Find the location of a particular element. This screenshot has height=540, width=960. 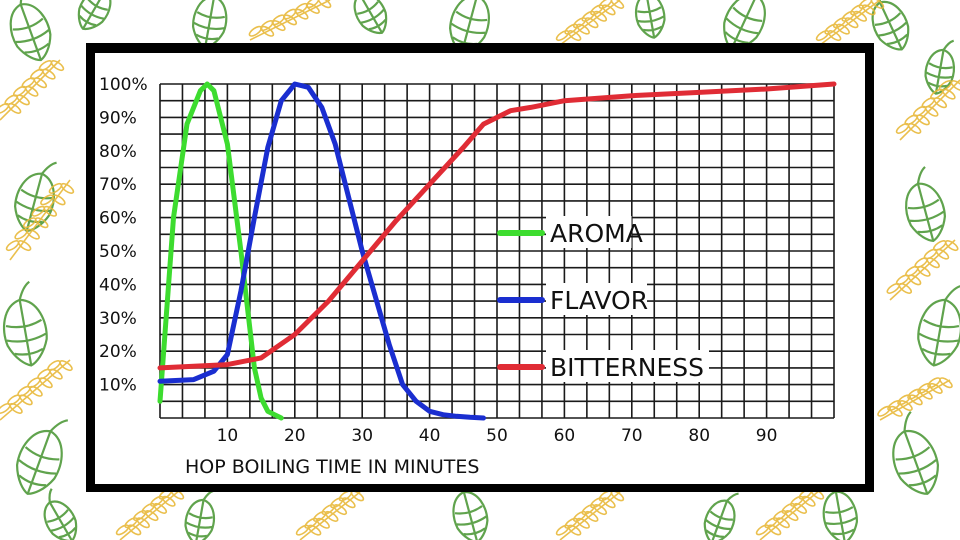

x-tick-label: 30 is located at coordinates (362, 436).